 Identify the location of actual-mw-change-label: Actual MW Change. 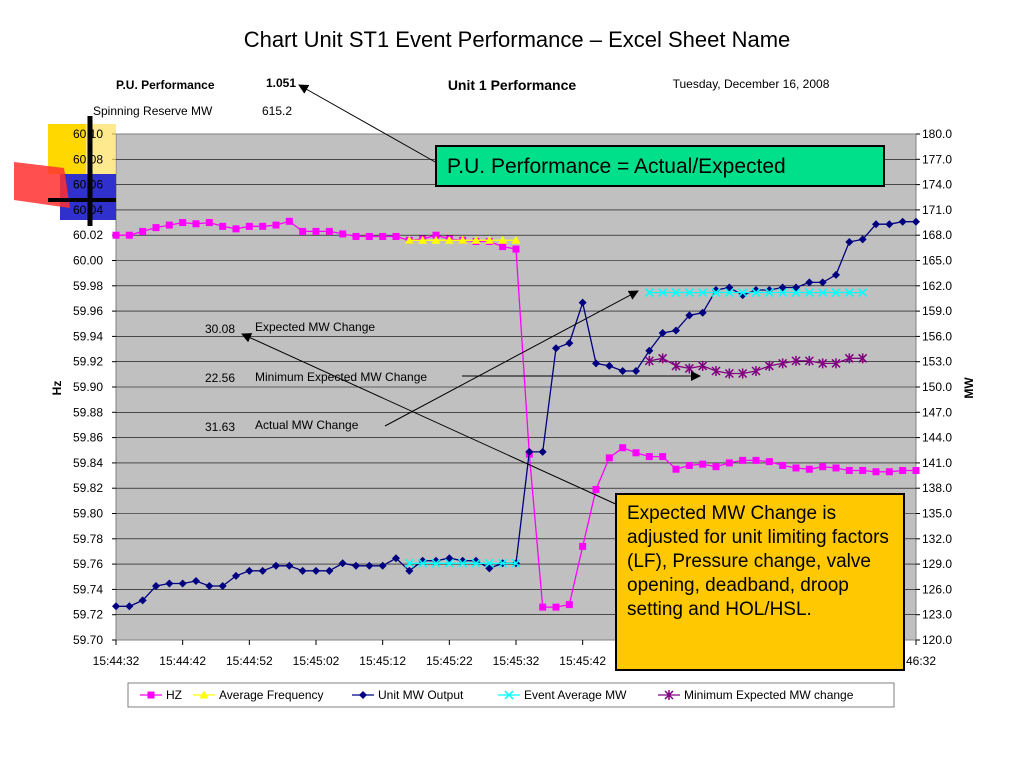
(307, 425).